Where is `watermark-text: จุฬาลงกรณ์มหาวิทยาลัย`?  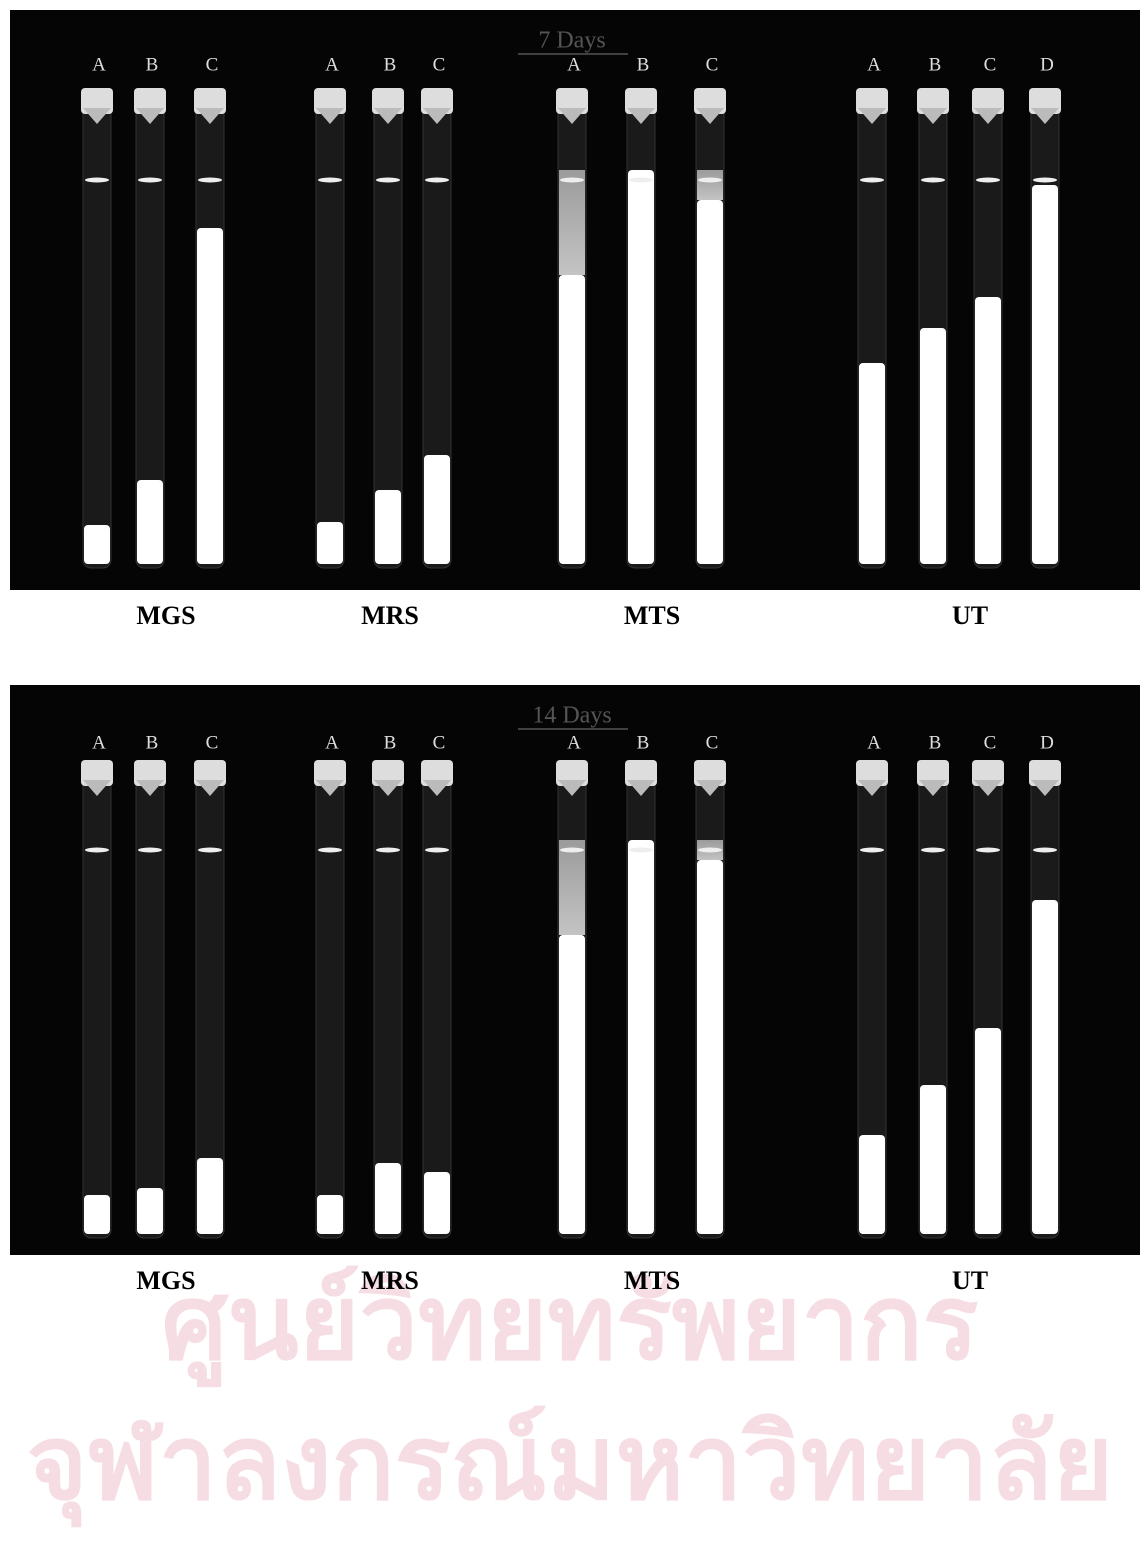 watermark-text: จุฬาลงกรณ์มหาวิทยาลัย is located at coordinates (570, 1464).